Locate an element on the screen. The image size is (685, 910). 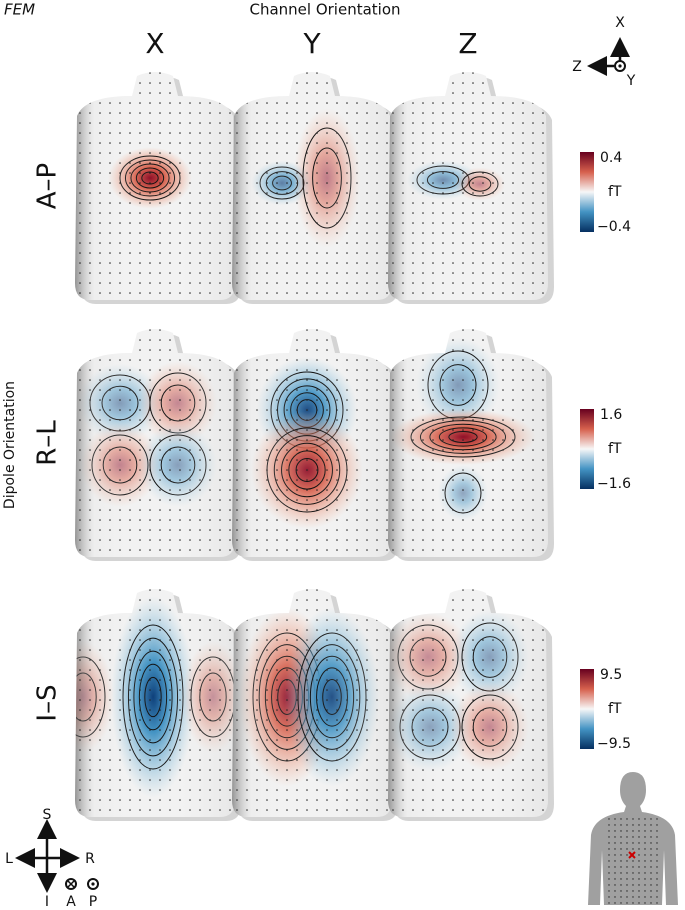
dipole-marker is located at coordinates (632, 855).